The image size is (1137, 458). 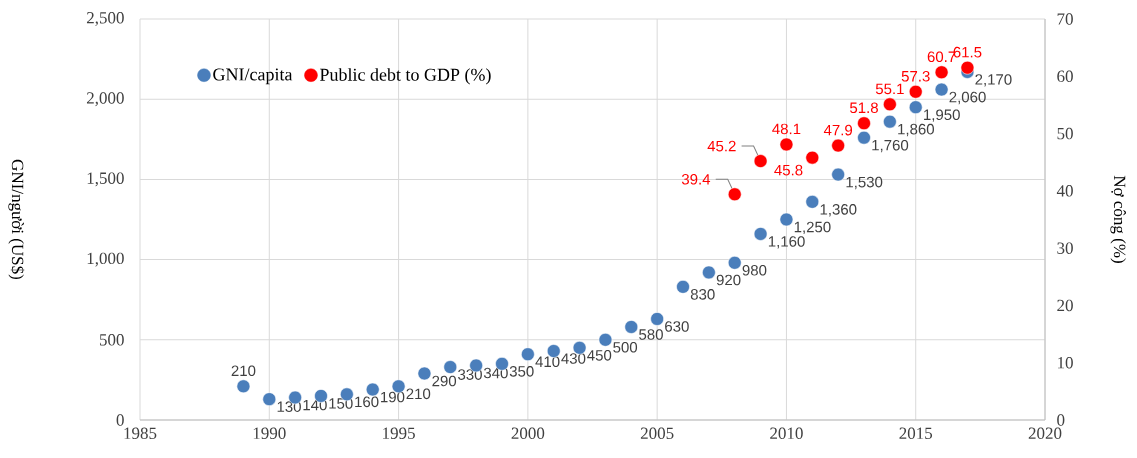 What do you see at coordinates (1118, 219) in the screenshot?
I see `y2-axis-title: Nợ công (%)` at bounding box center [1118, 219].